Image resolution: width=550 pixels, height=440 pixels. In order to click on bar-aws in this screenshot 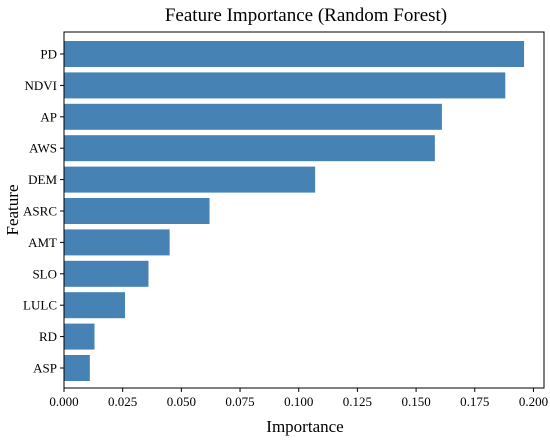, I will do `click(249, 148)`.